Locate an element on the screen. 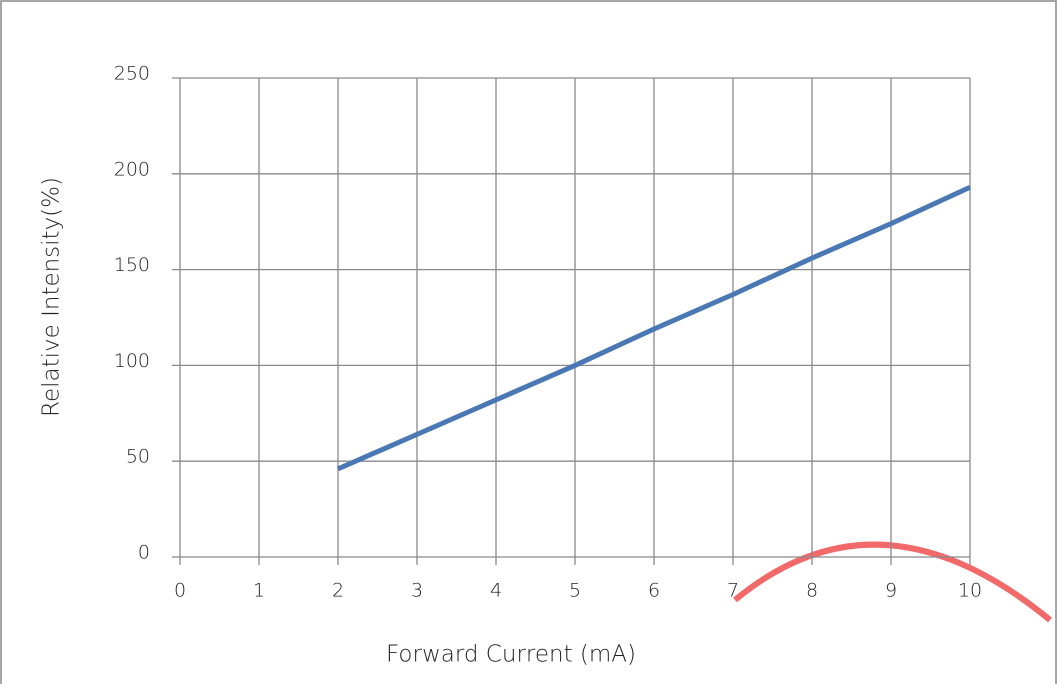  y-tick-label: 150 is located at coordinates (132, 265).